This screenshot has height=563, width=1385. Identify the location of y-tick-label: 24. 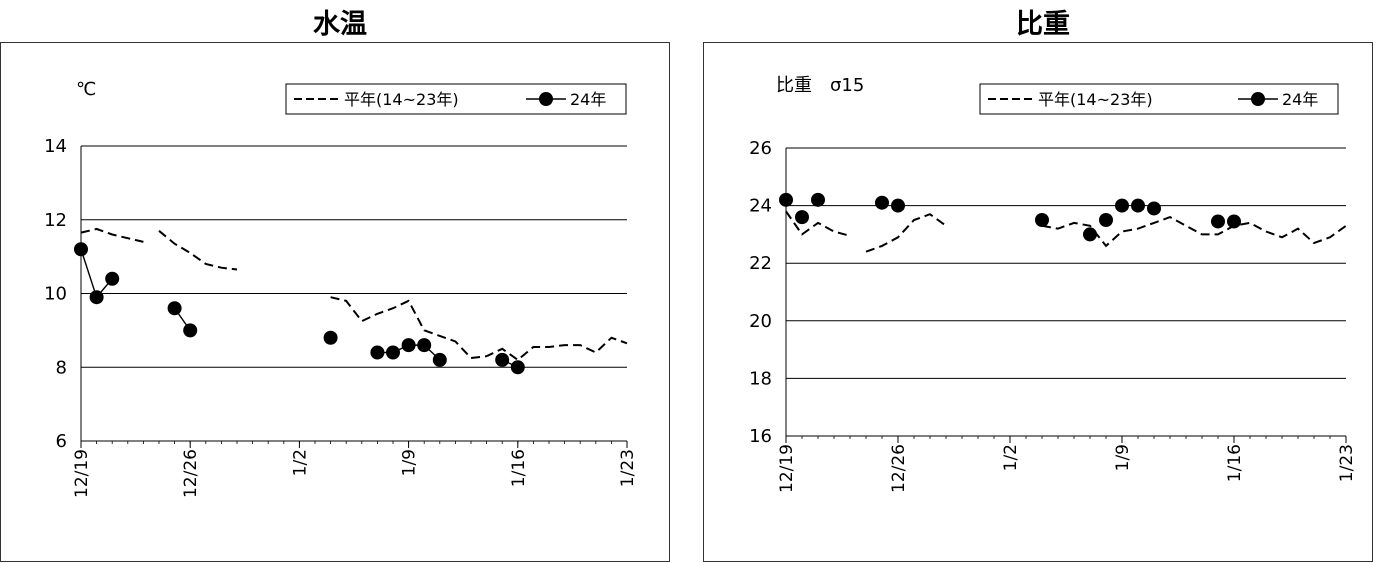
(760, 206).